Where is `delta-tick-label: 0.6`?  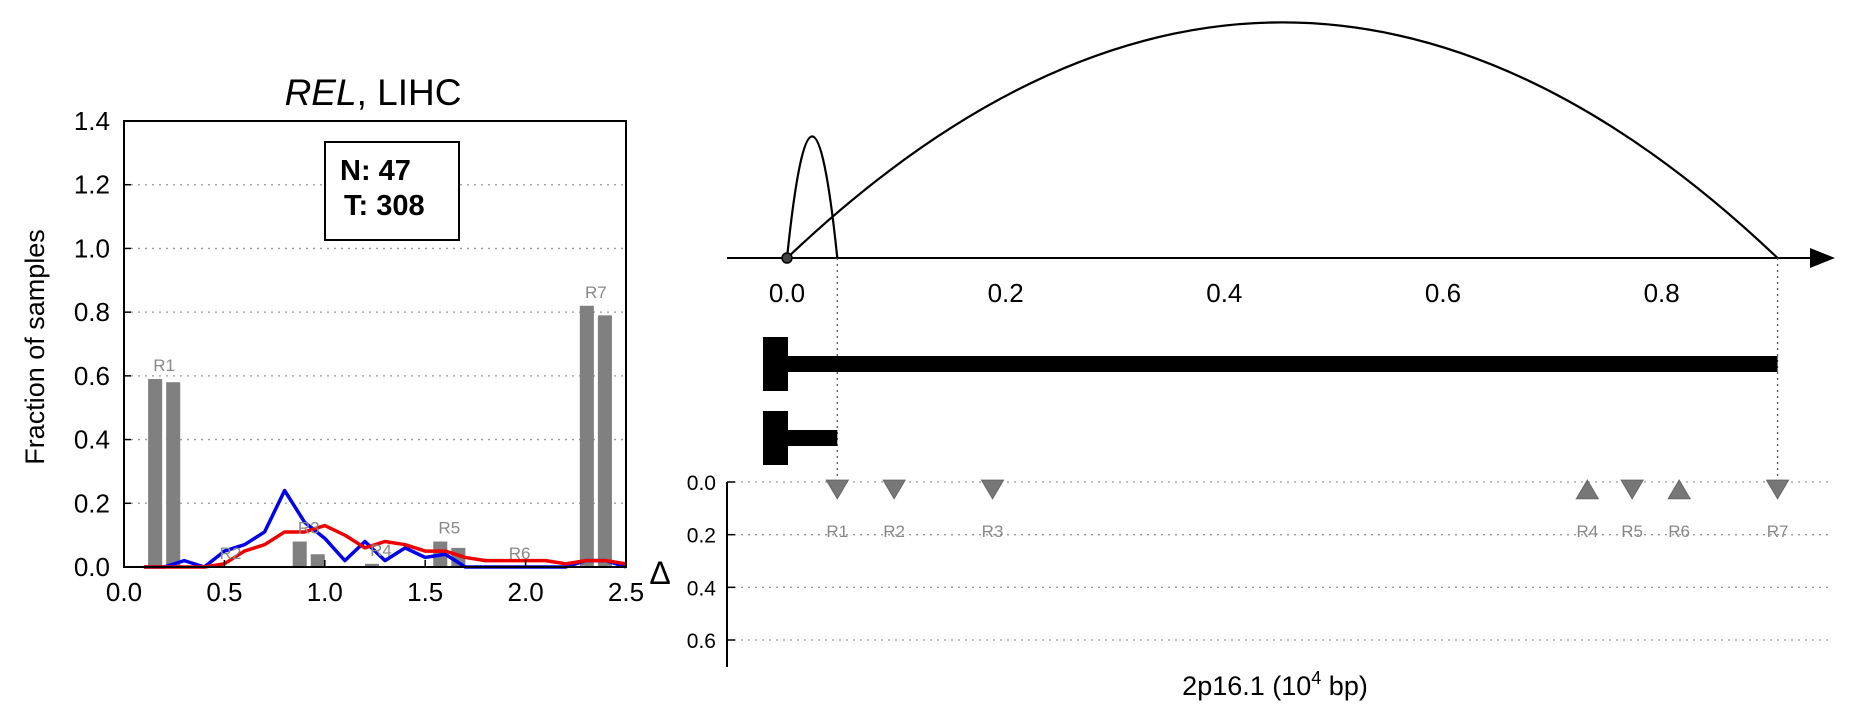
delta-tick-label: 0.6 is located at coordinates (701, 641).